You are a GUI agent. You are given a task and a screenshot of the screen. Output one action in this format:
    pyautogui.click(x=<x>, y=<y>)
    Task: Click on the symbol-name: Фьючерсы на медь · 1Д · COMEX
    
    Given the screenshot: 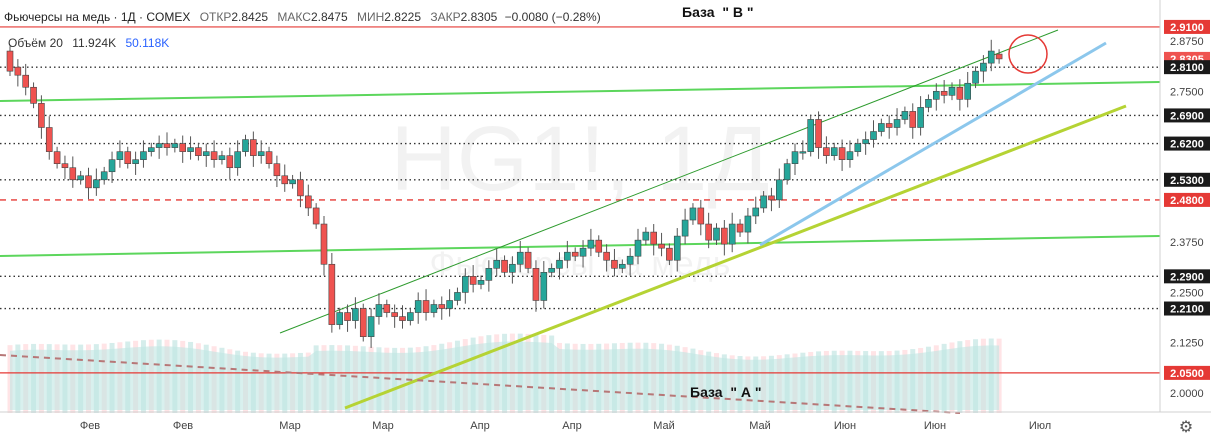 What is the action you would take?
    pyautogui.click(x=97, y=17)
    